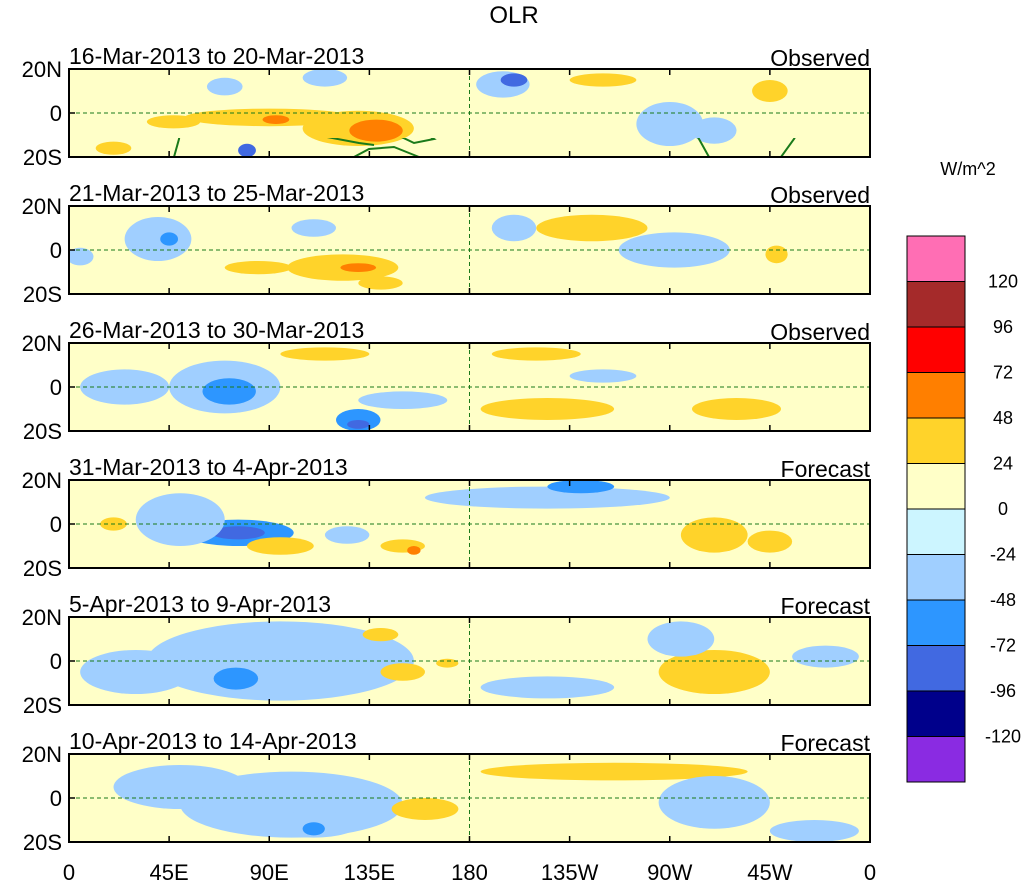 The image size is (1028, 887). I want to click on x-tick-label: 90W, so click(669, 872).